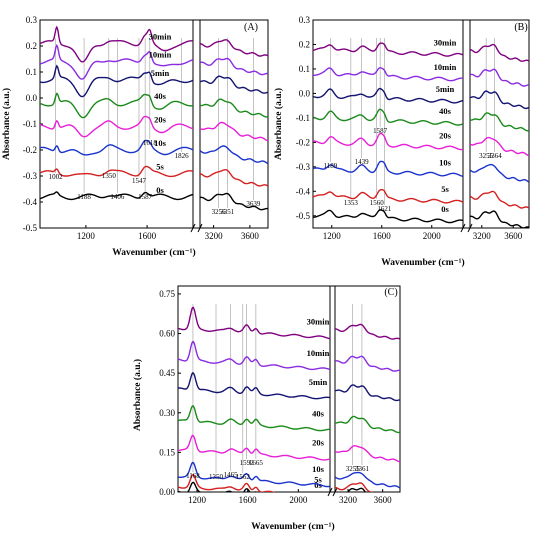  What do you see at coordinates (445, 42) in the screenshot?
I see `series-label: 30min` at bounding box center [445, 42].